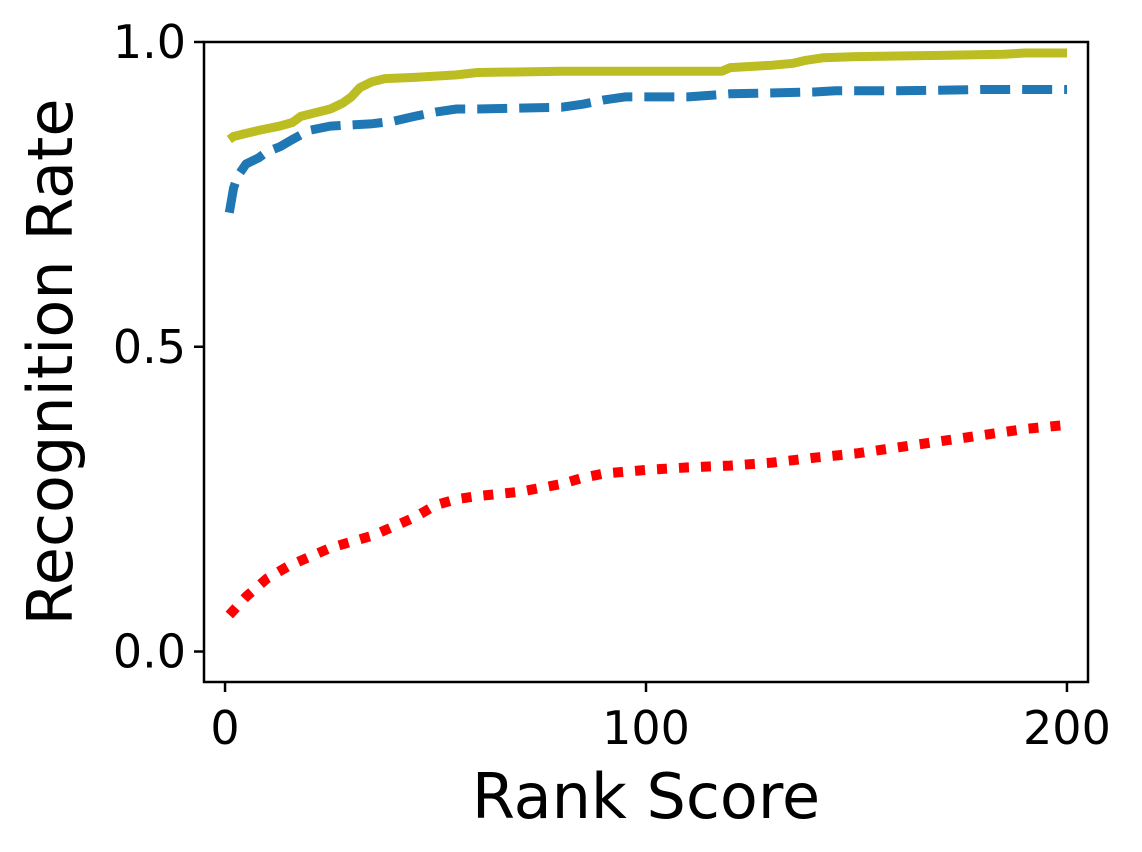 The height and width of the screenshot is (852, 1142). Describe the element at coordinates (50, 362) in the screenshot. I see `y-axis-label: Recognition Rate` at that location.